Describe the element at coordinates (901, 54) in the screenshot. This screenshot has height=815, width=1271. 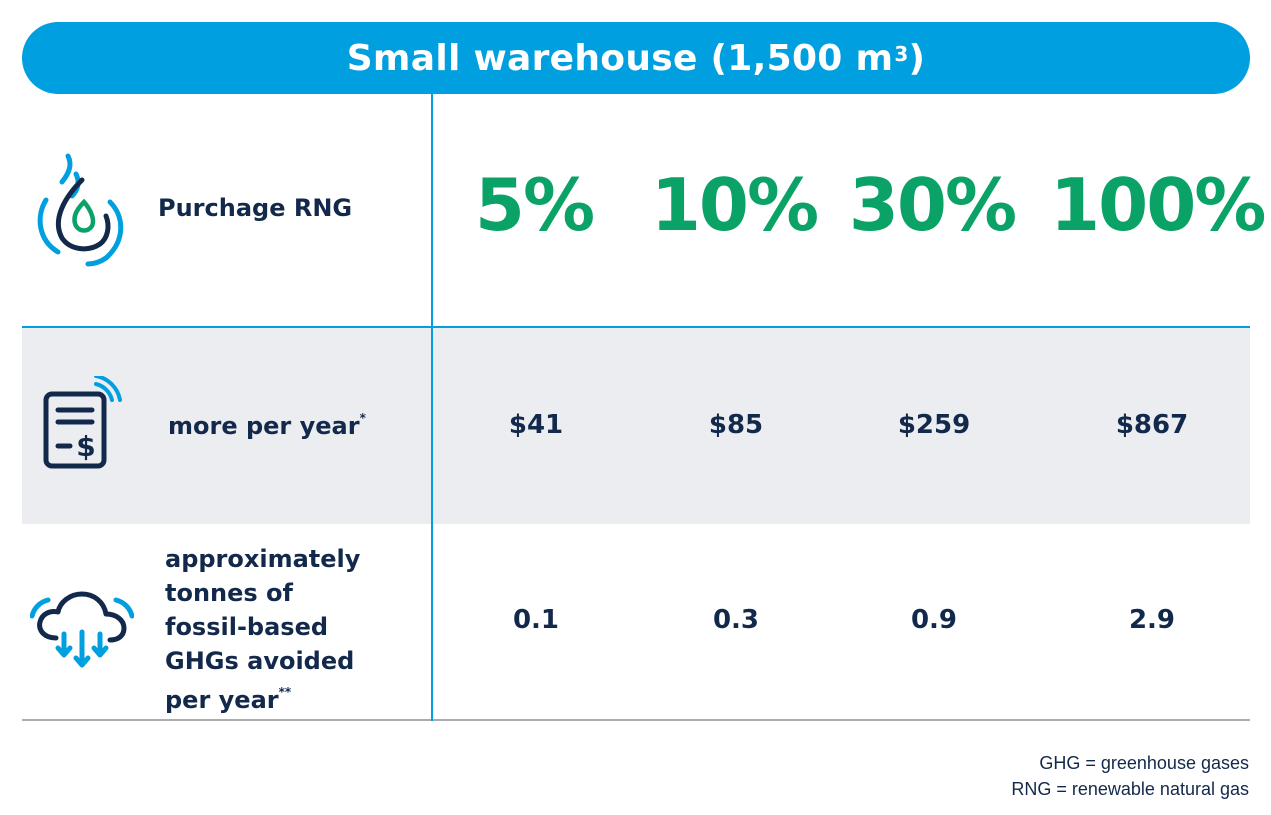
I see `title-superscript: 3` at that location.